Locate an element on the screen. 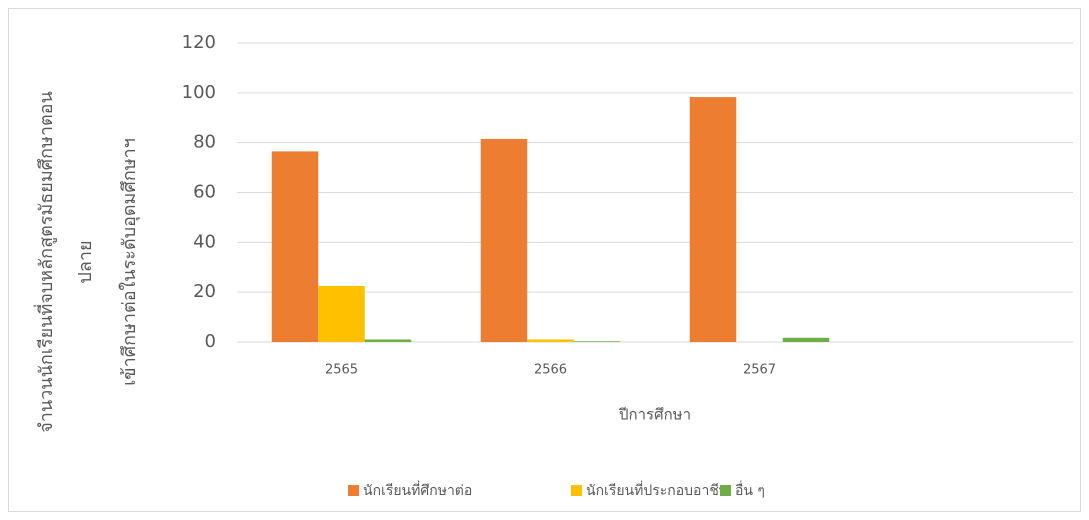 The height and width of the screenshot is (520, 1089). y-tick-label: 80 is located at coordinates (204, 142).